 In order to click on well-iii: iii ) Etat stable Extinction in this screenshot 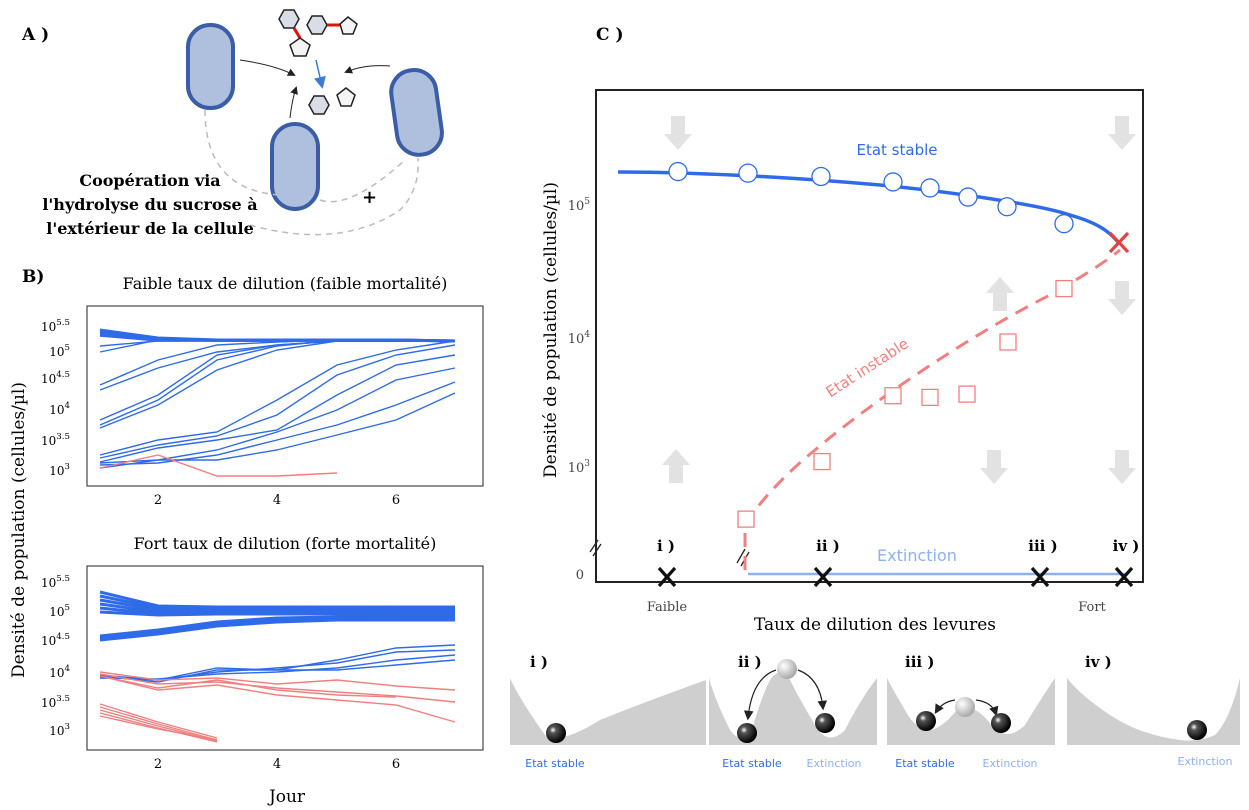, I will do `click(971, 711)`.